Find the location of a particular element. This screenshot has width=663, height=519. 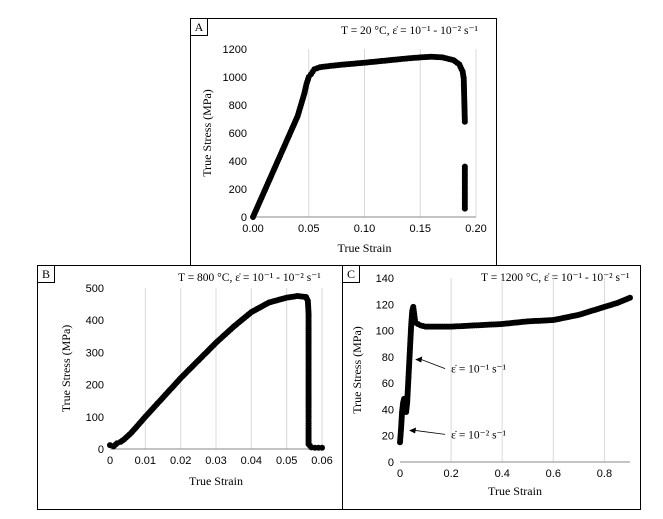

panel-label: C is located at coordinates (351, 274).